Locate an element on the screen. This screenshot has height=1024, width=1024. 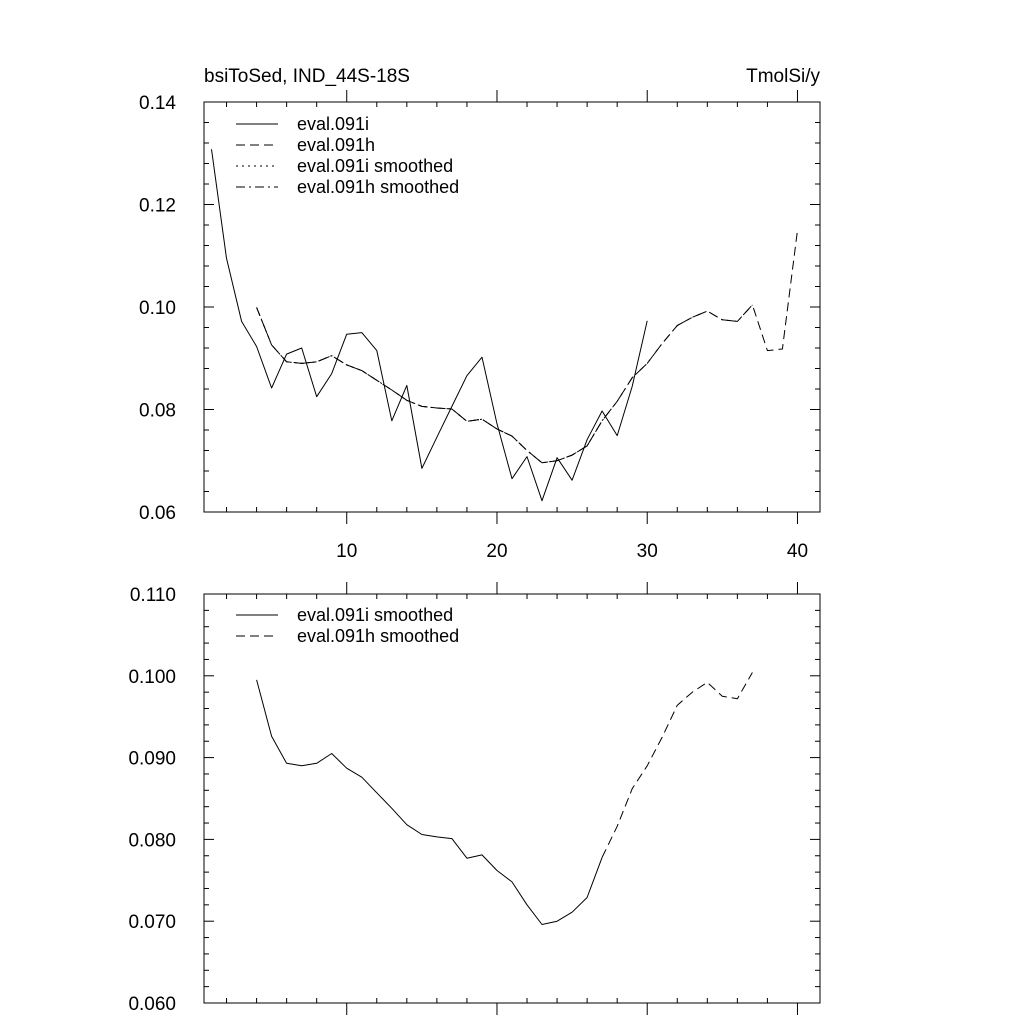
y-tick-label: 0.12 is located at coordinates (157, 206).